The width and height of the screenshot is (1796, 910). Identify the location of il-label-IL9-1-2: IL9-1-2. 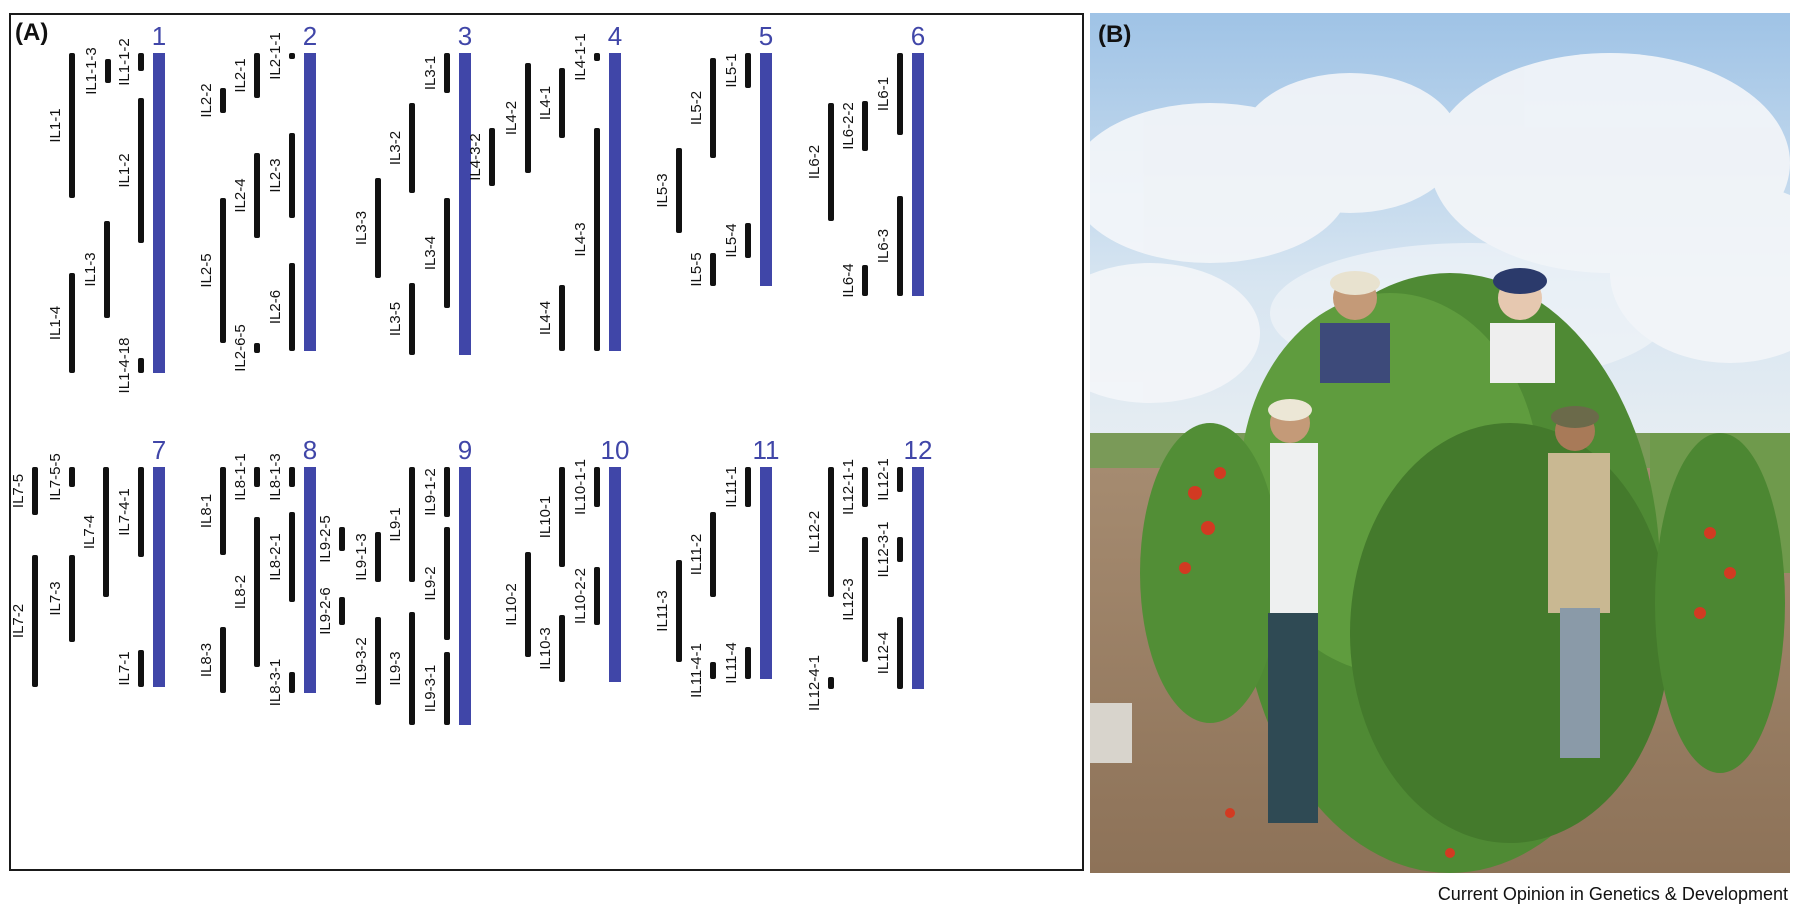
(430, 492).